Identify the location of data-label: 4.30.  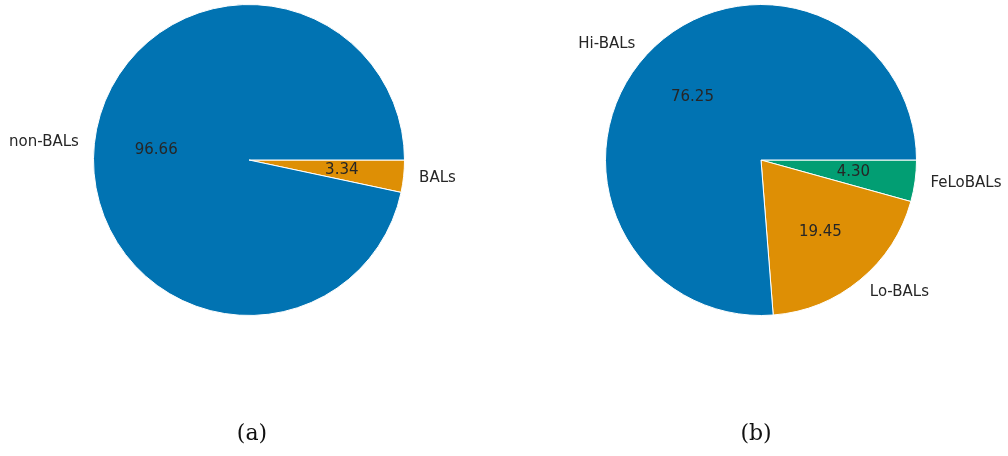
(853, 171).